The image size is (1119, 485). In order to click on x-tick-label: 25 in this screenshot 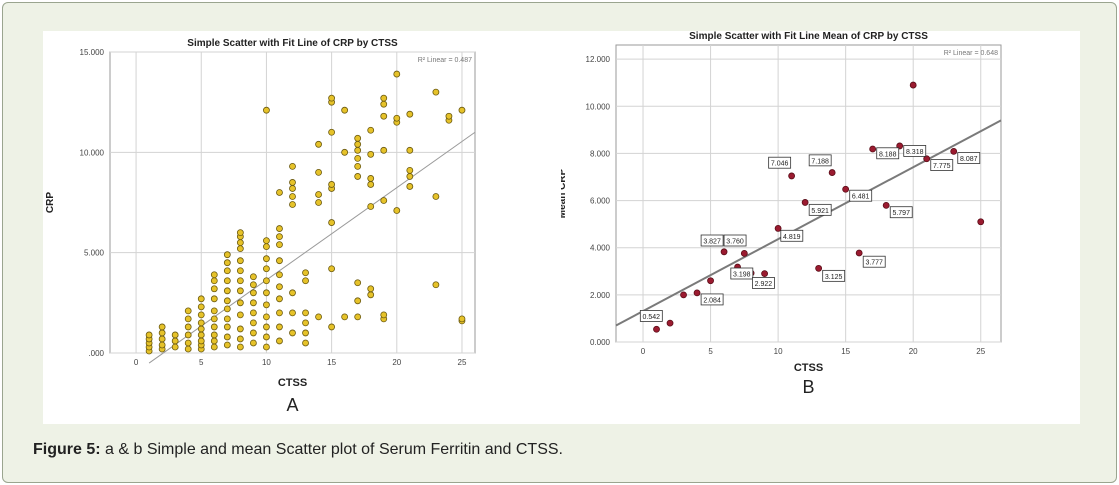, I will do `click(462, 362)`.